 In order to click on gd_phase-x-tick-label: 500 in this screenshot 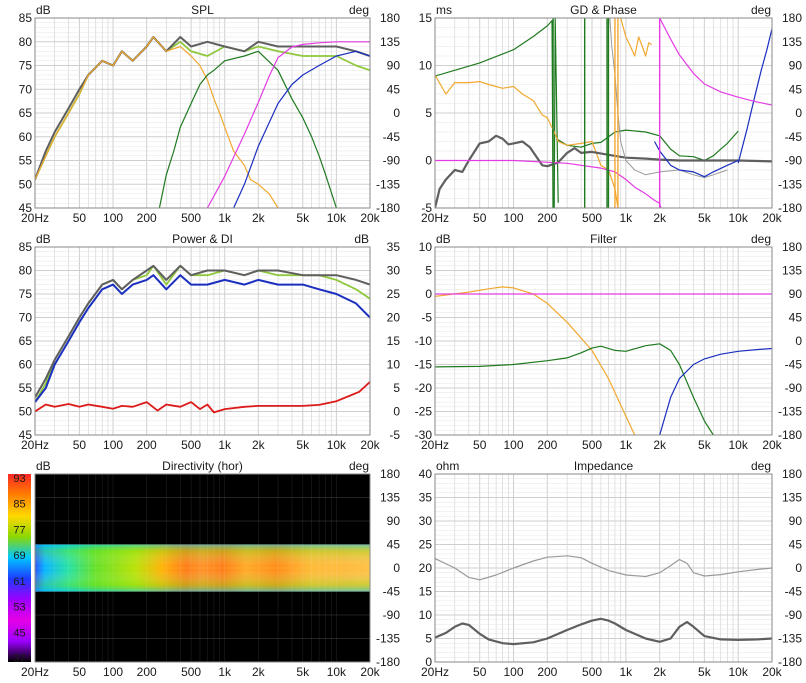, I will do `click(592, 218)`.